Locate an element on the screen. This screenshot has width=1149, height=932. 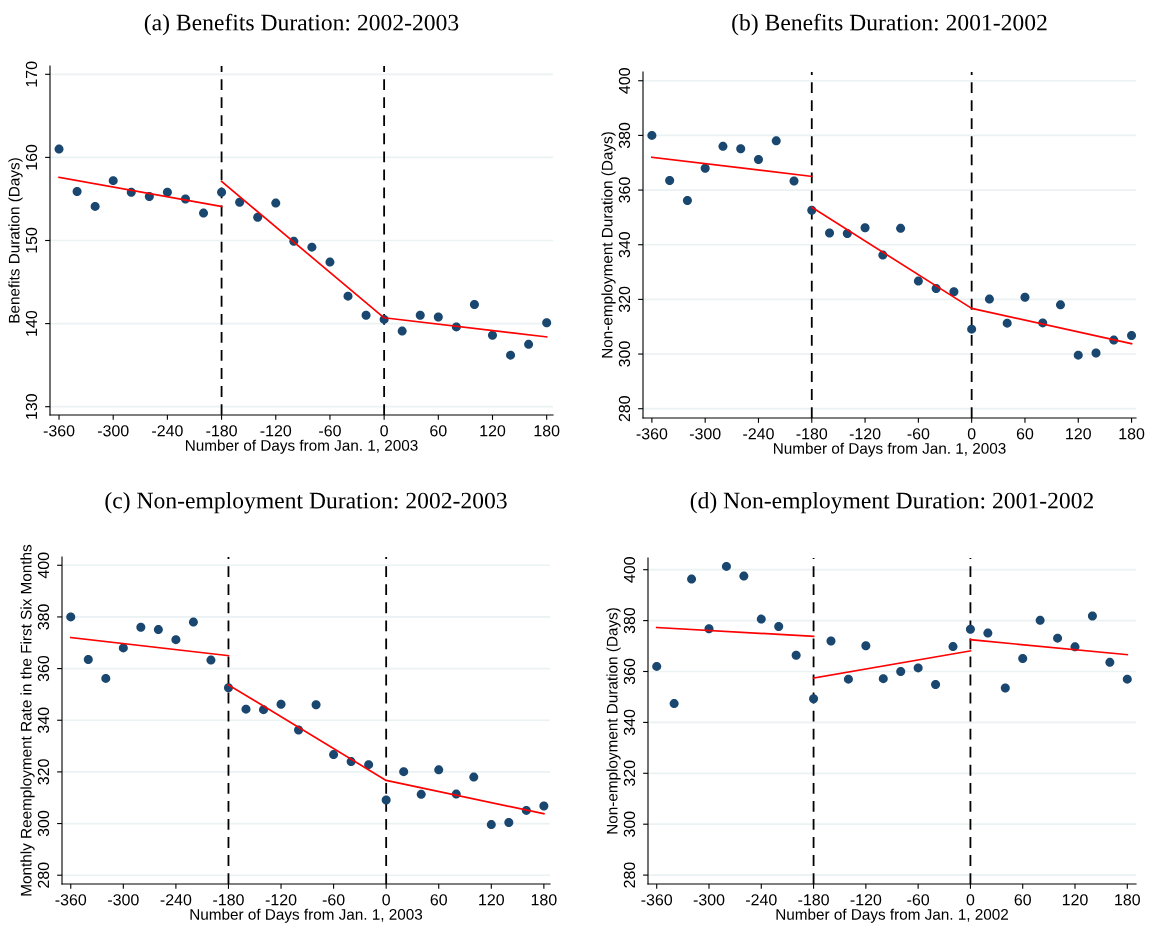
y-tick-label: 280 is located at coordinates (43, 875).